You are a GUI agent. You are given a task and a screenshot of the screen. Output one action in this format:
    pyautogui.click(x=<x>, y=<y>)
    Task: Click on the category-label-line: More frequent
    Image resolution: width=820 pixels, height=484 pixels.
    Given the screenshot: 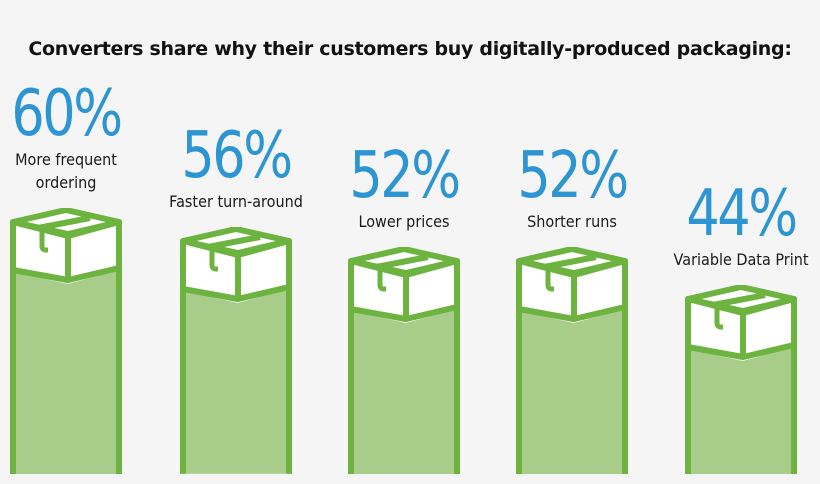 What is the action you would take?
    pyautogui.click(x=66, y=159)
    